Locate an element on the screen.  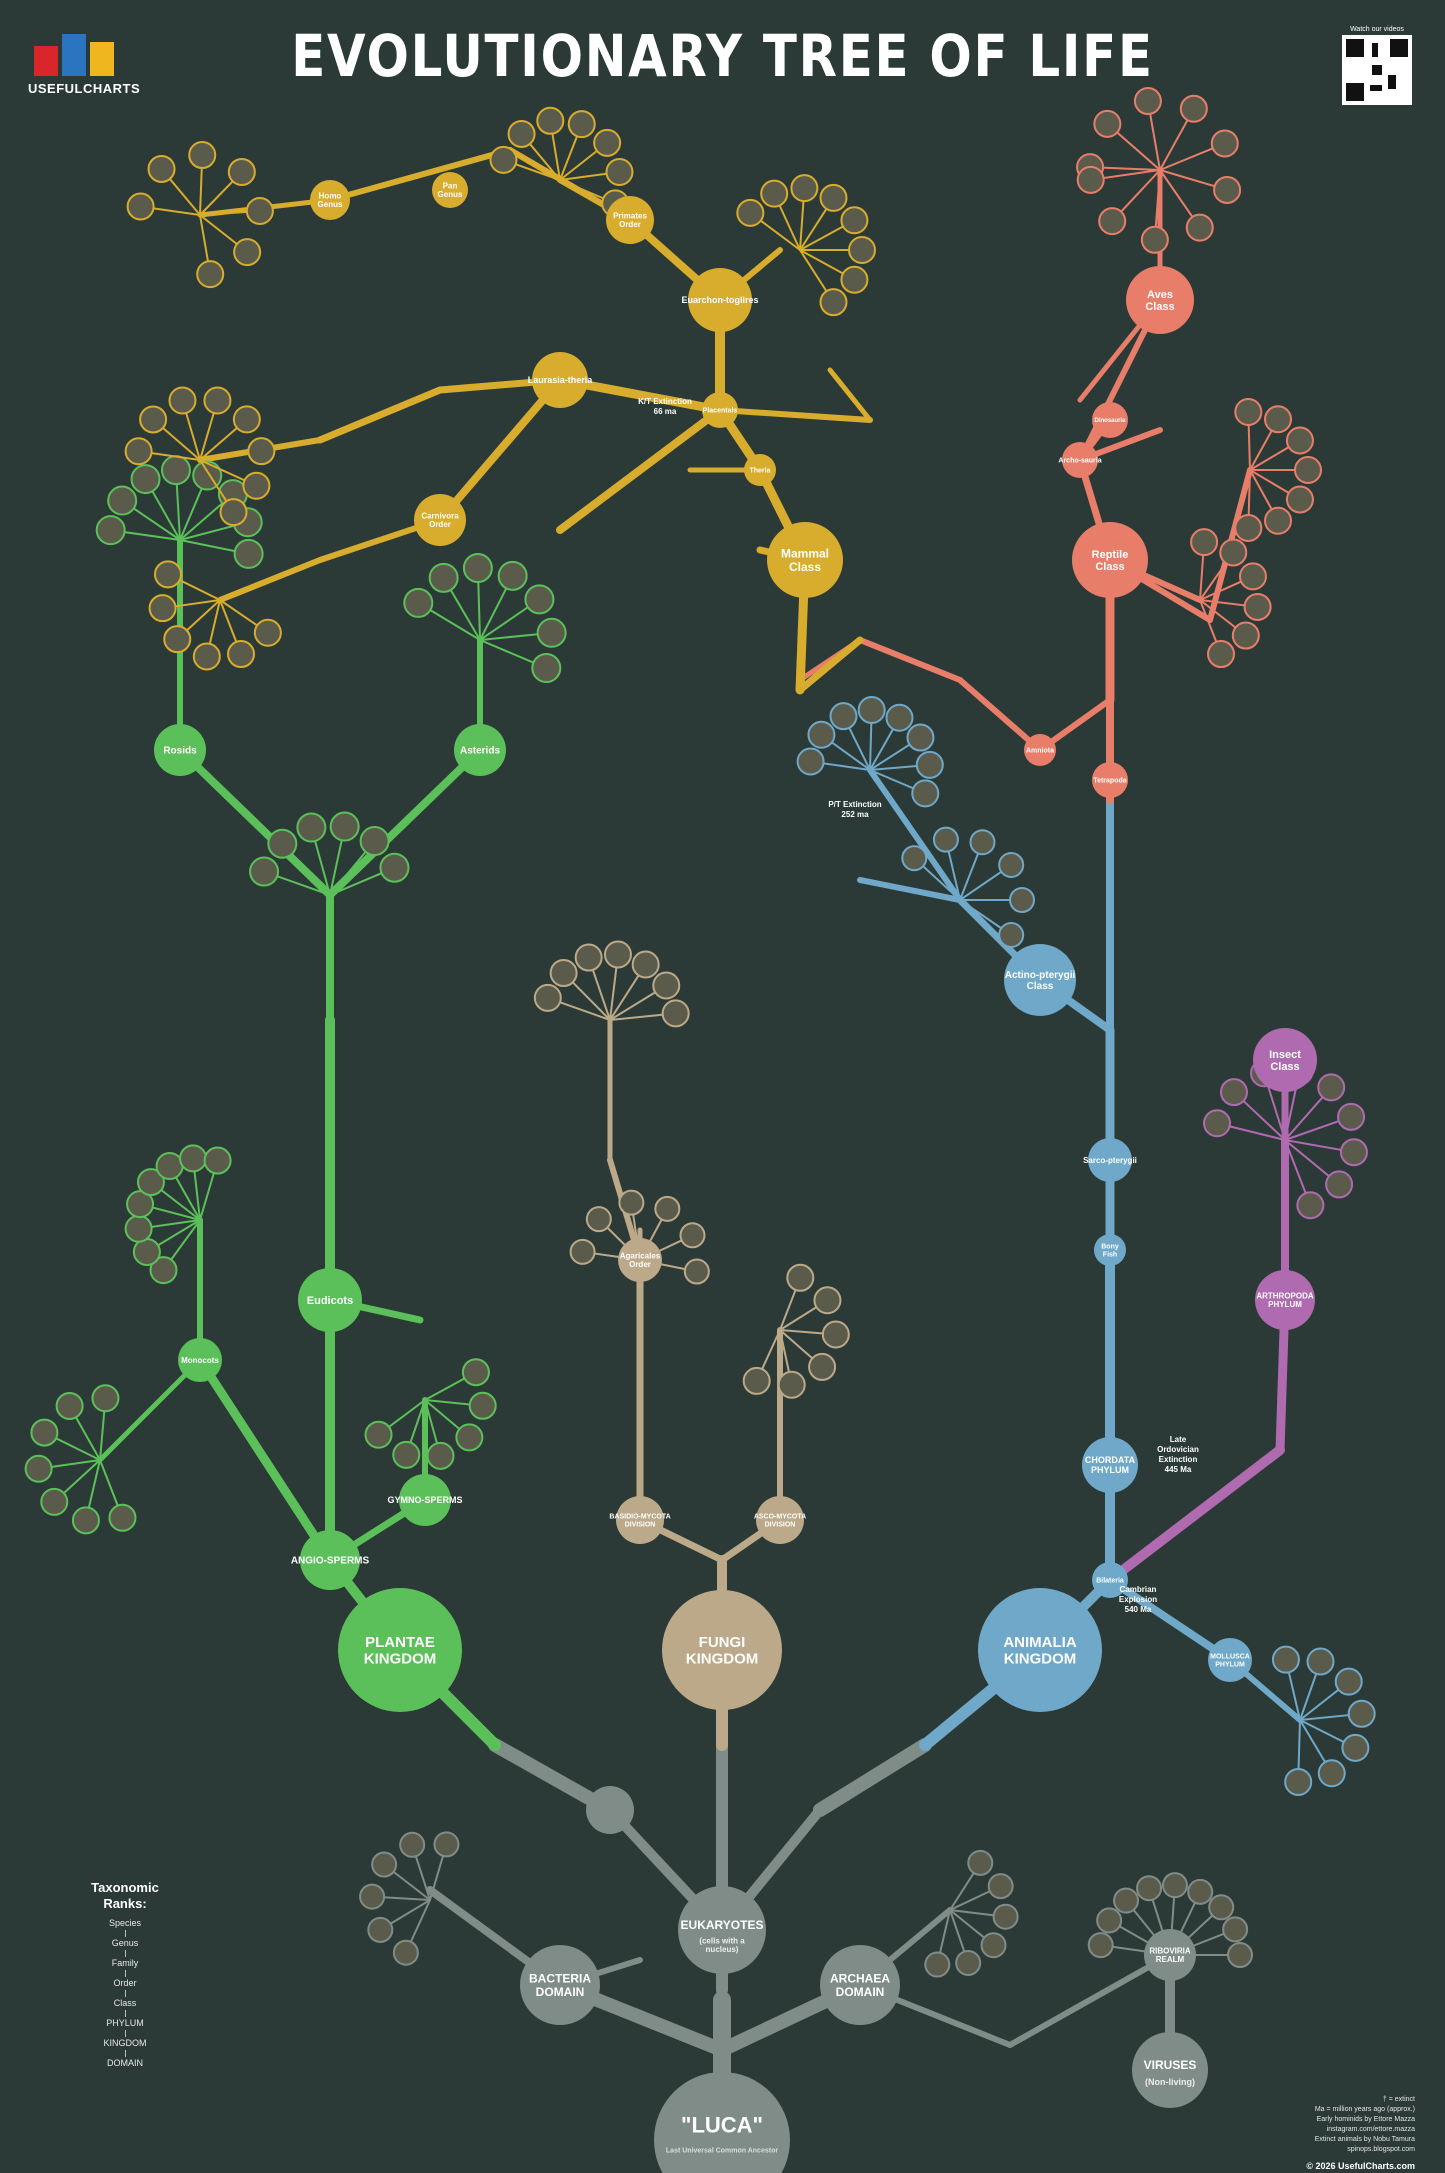
insect-label: Insect Class is located at coordinates (1285, 1061).